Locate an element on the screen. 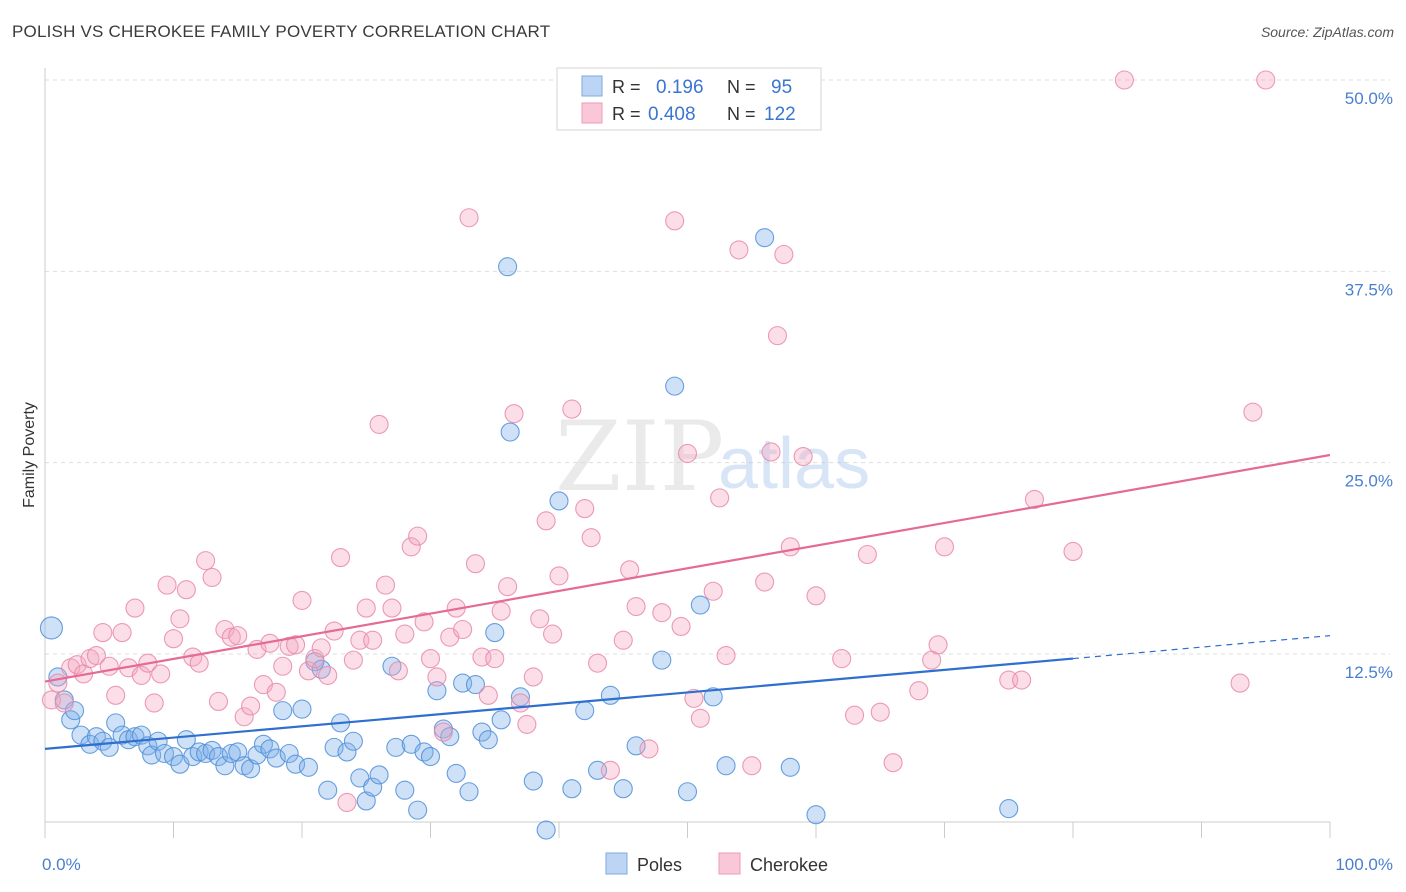  watermark-atlas: atlas is located at coordinates (794, 464).